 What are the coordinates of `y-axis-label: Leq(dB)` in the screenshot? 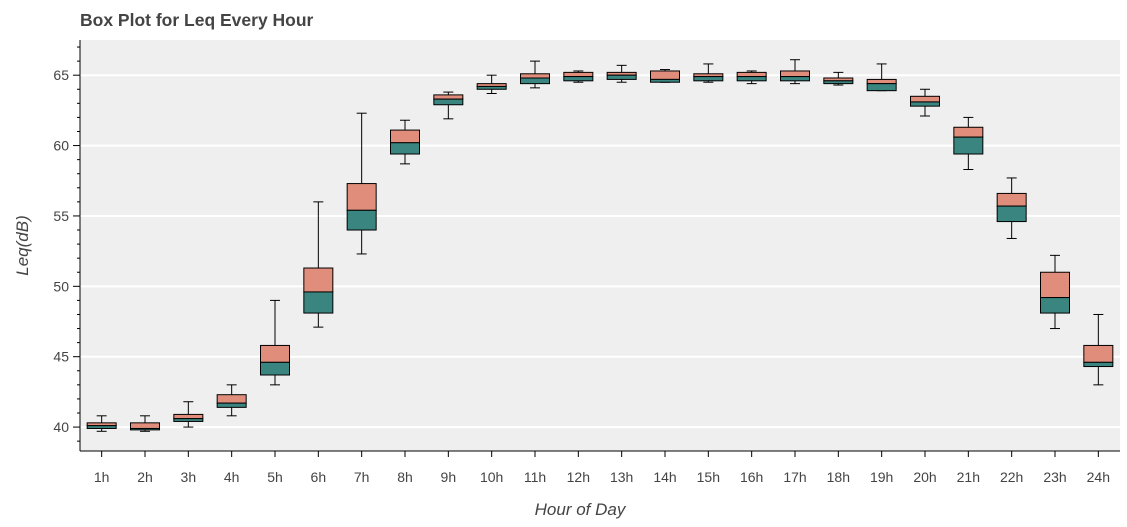 It's located at (22, 245).